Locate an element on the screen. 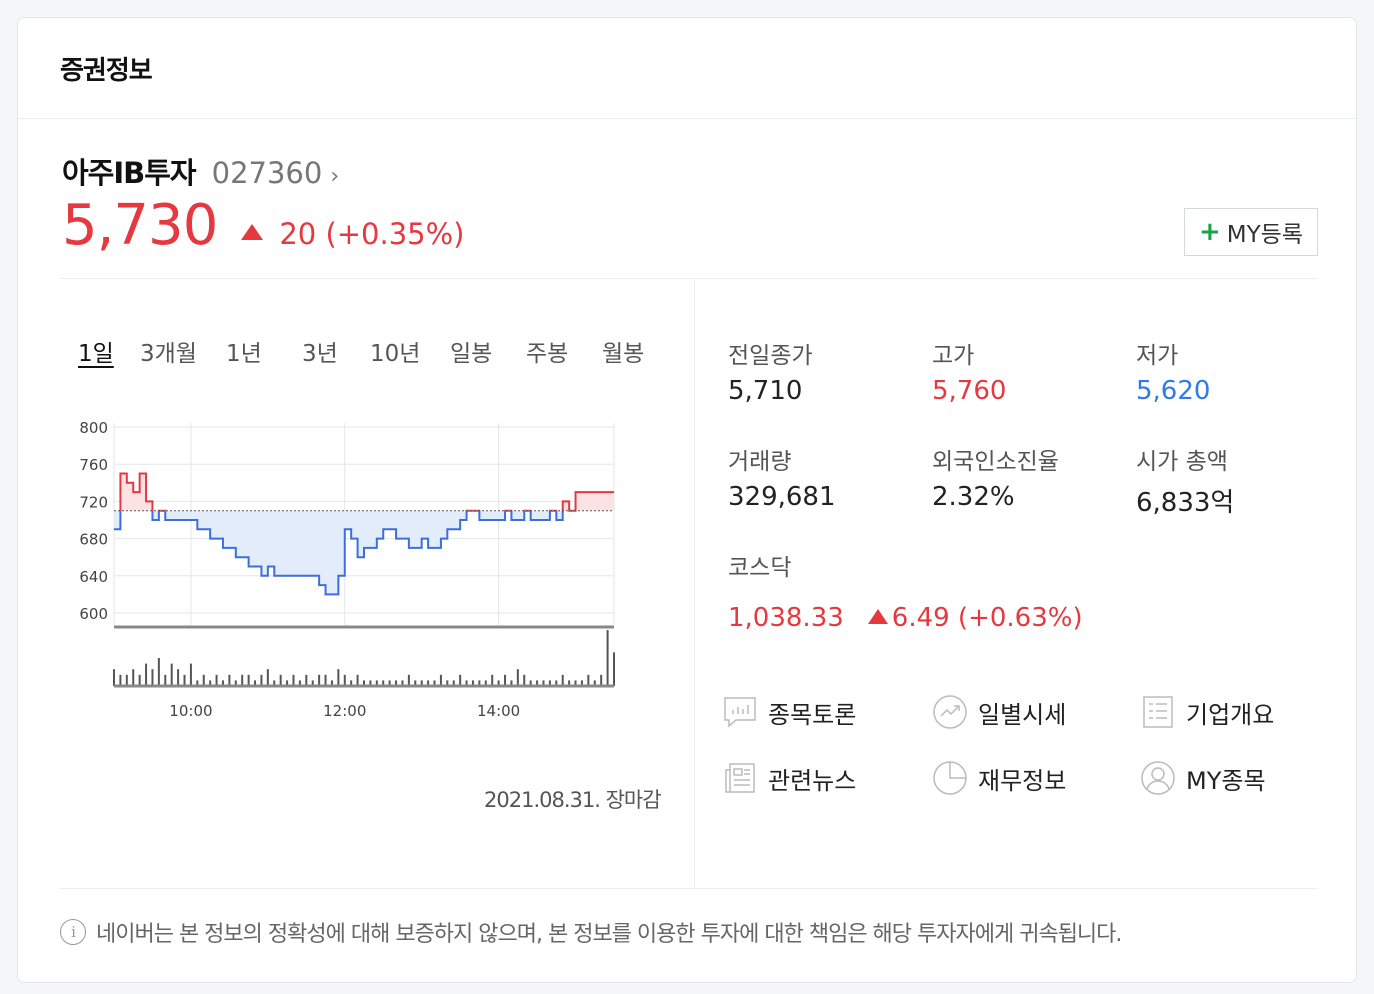  prev-close-value: 5,710 is located at coordinates (765, 391).